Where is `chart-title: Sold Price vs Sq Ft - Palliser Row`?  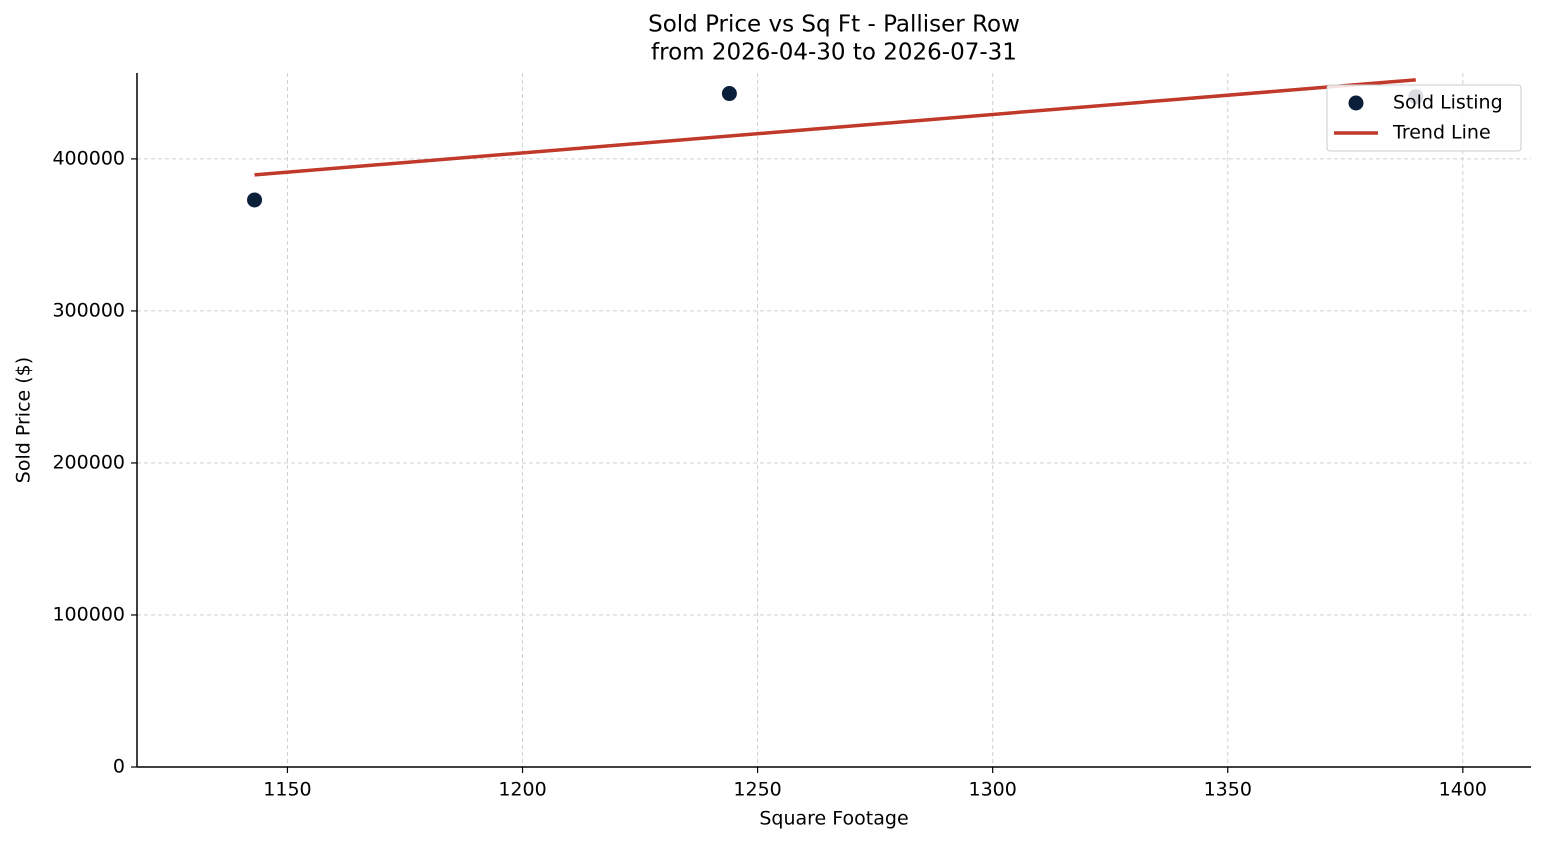 chart-title: Sold Price vs Sq Ft - Palliser Row is located at coordinates (834, 25).